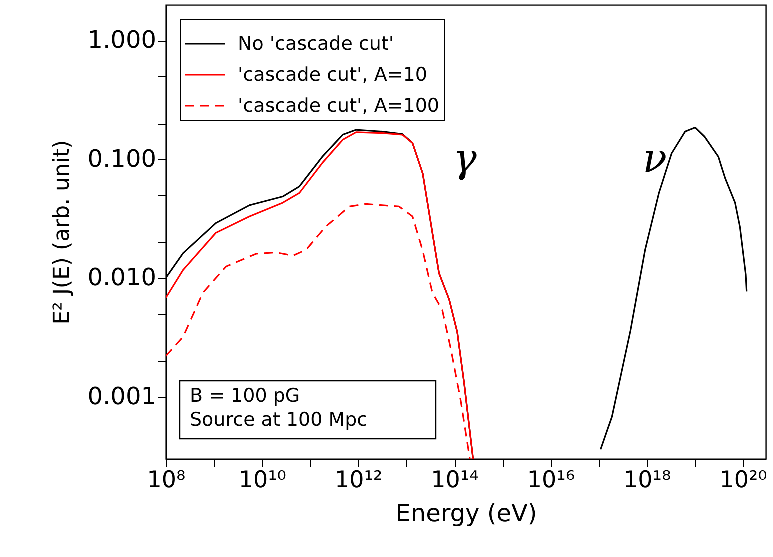 This screenshot has height=557, width=773. Describe the element at coordinates (467, 514) in the screenshot. I see `x-axis-title: Energy (eV)` at that location.